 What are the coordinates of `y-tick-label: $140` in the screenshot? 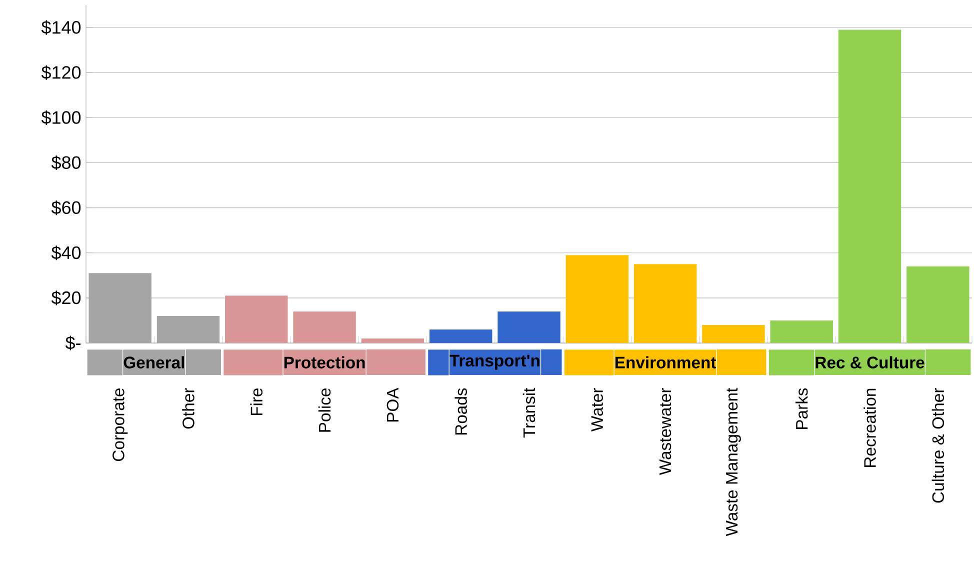 It's located at (61, 27).